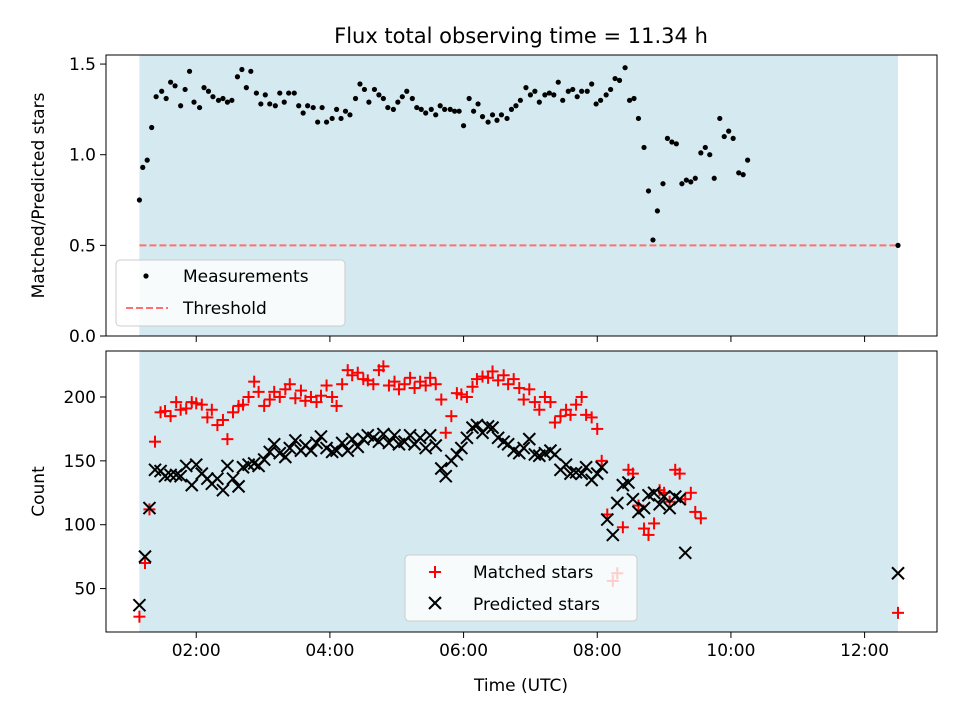 Image resolution: width=960 pixels, height=720 pixels. Describe the element at coordinates (521, 588) in the screenshot. I see `count-legend-box` at that location.